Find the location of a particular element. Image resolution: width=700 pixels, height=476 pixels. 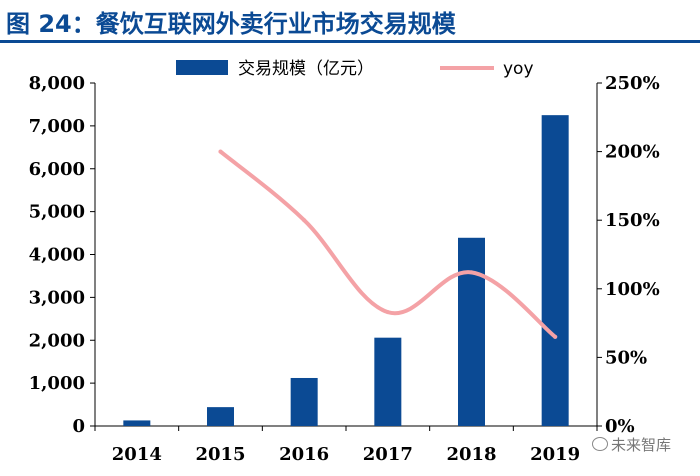

y-right-tick-label: 150% is located at coordinates (632, 220).